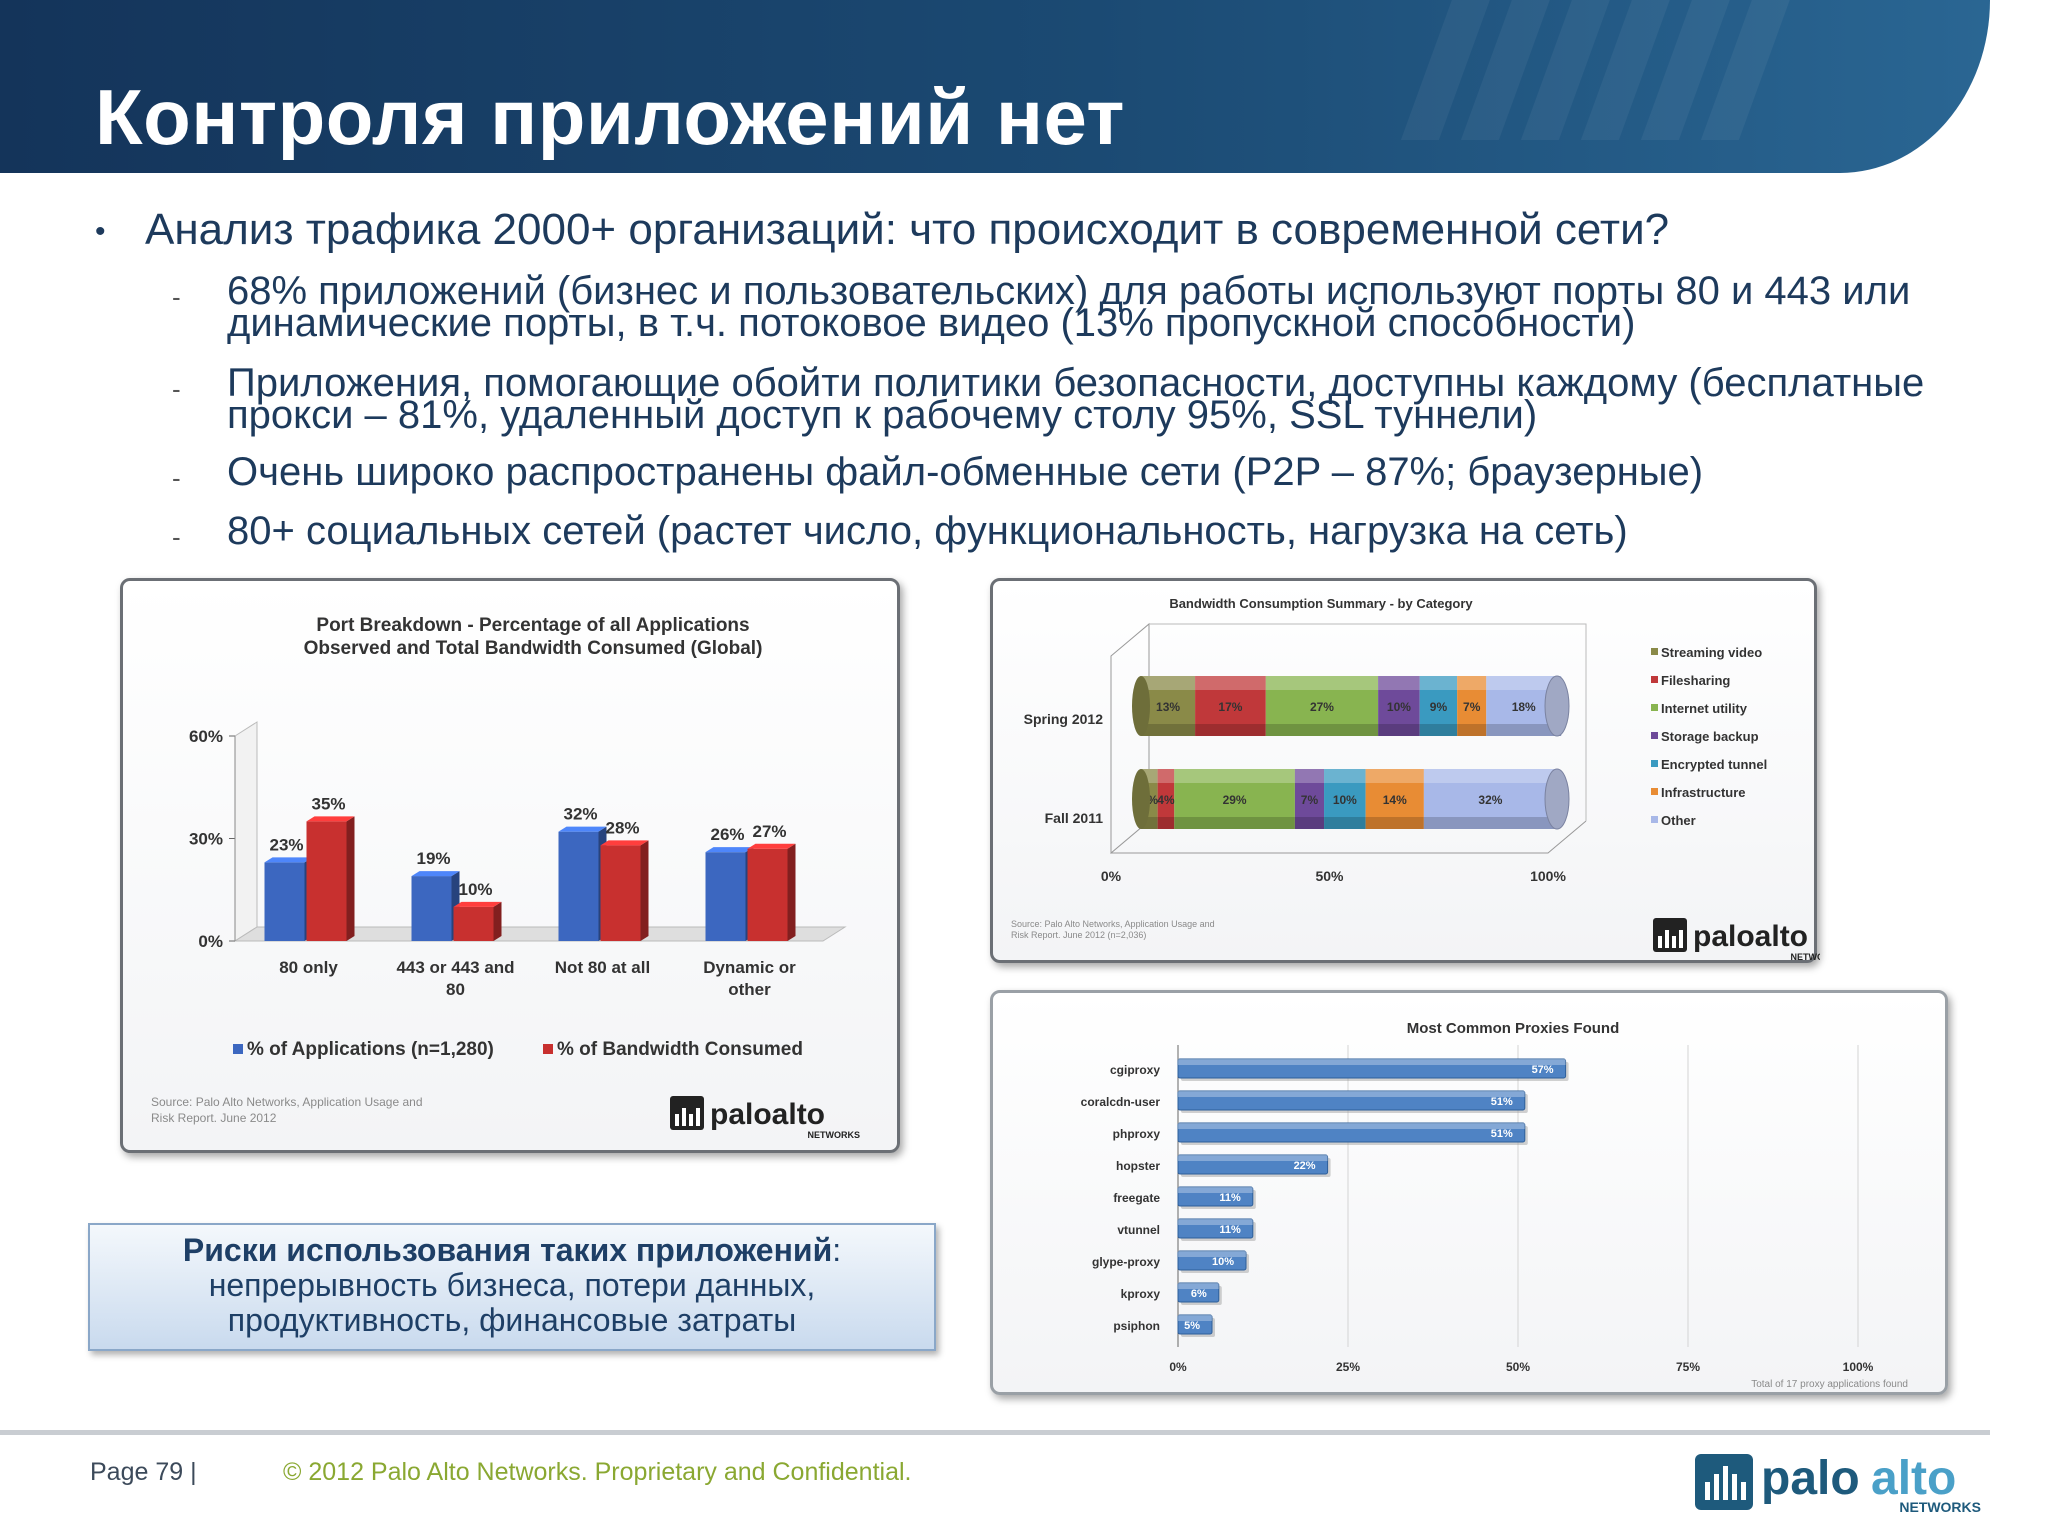  I want to click on data-label: 6%, so click(1199, 1294).